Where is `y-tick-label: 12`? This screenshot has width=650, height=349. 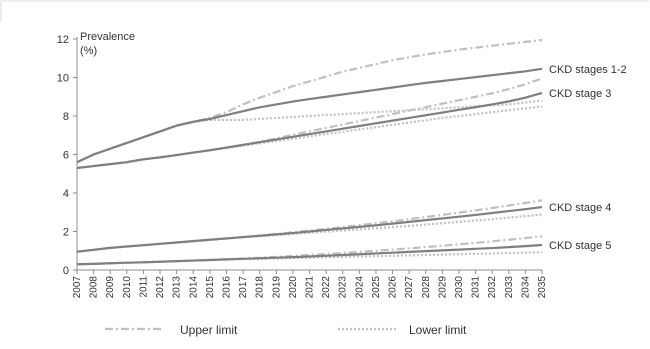
y-tick-label: 12 is located at coordinates (63, 40).